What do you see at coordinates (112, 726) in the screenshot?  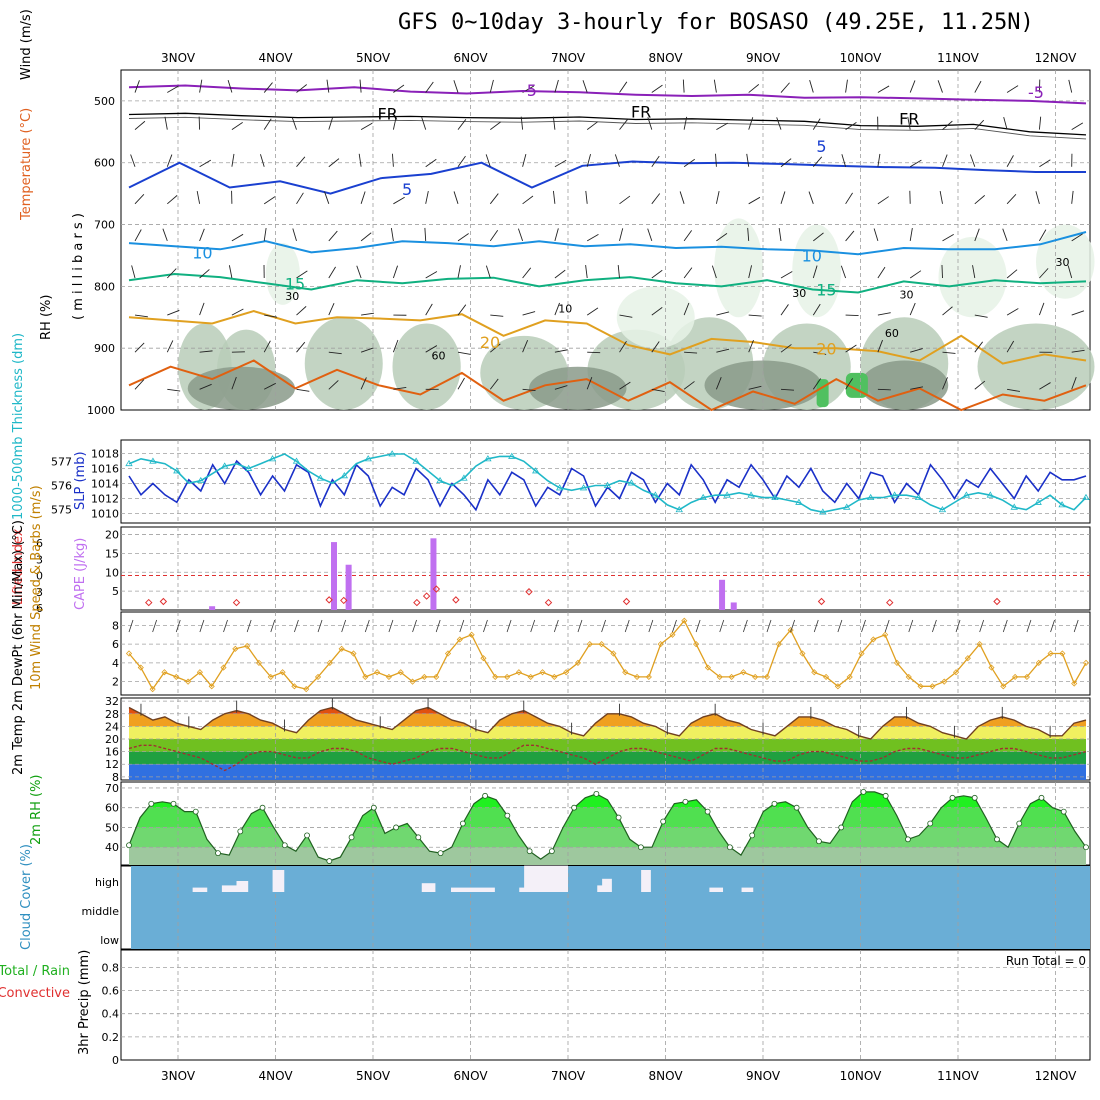 I see `temp2m-tick-label: 24` at bounding box center [112, 726].